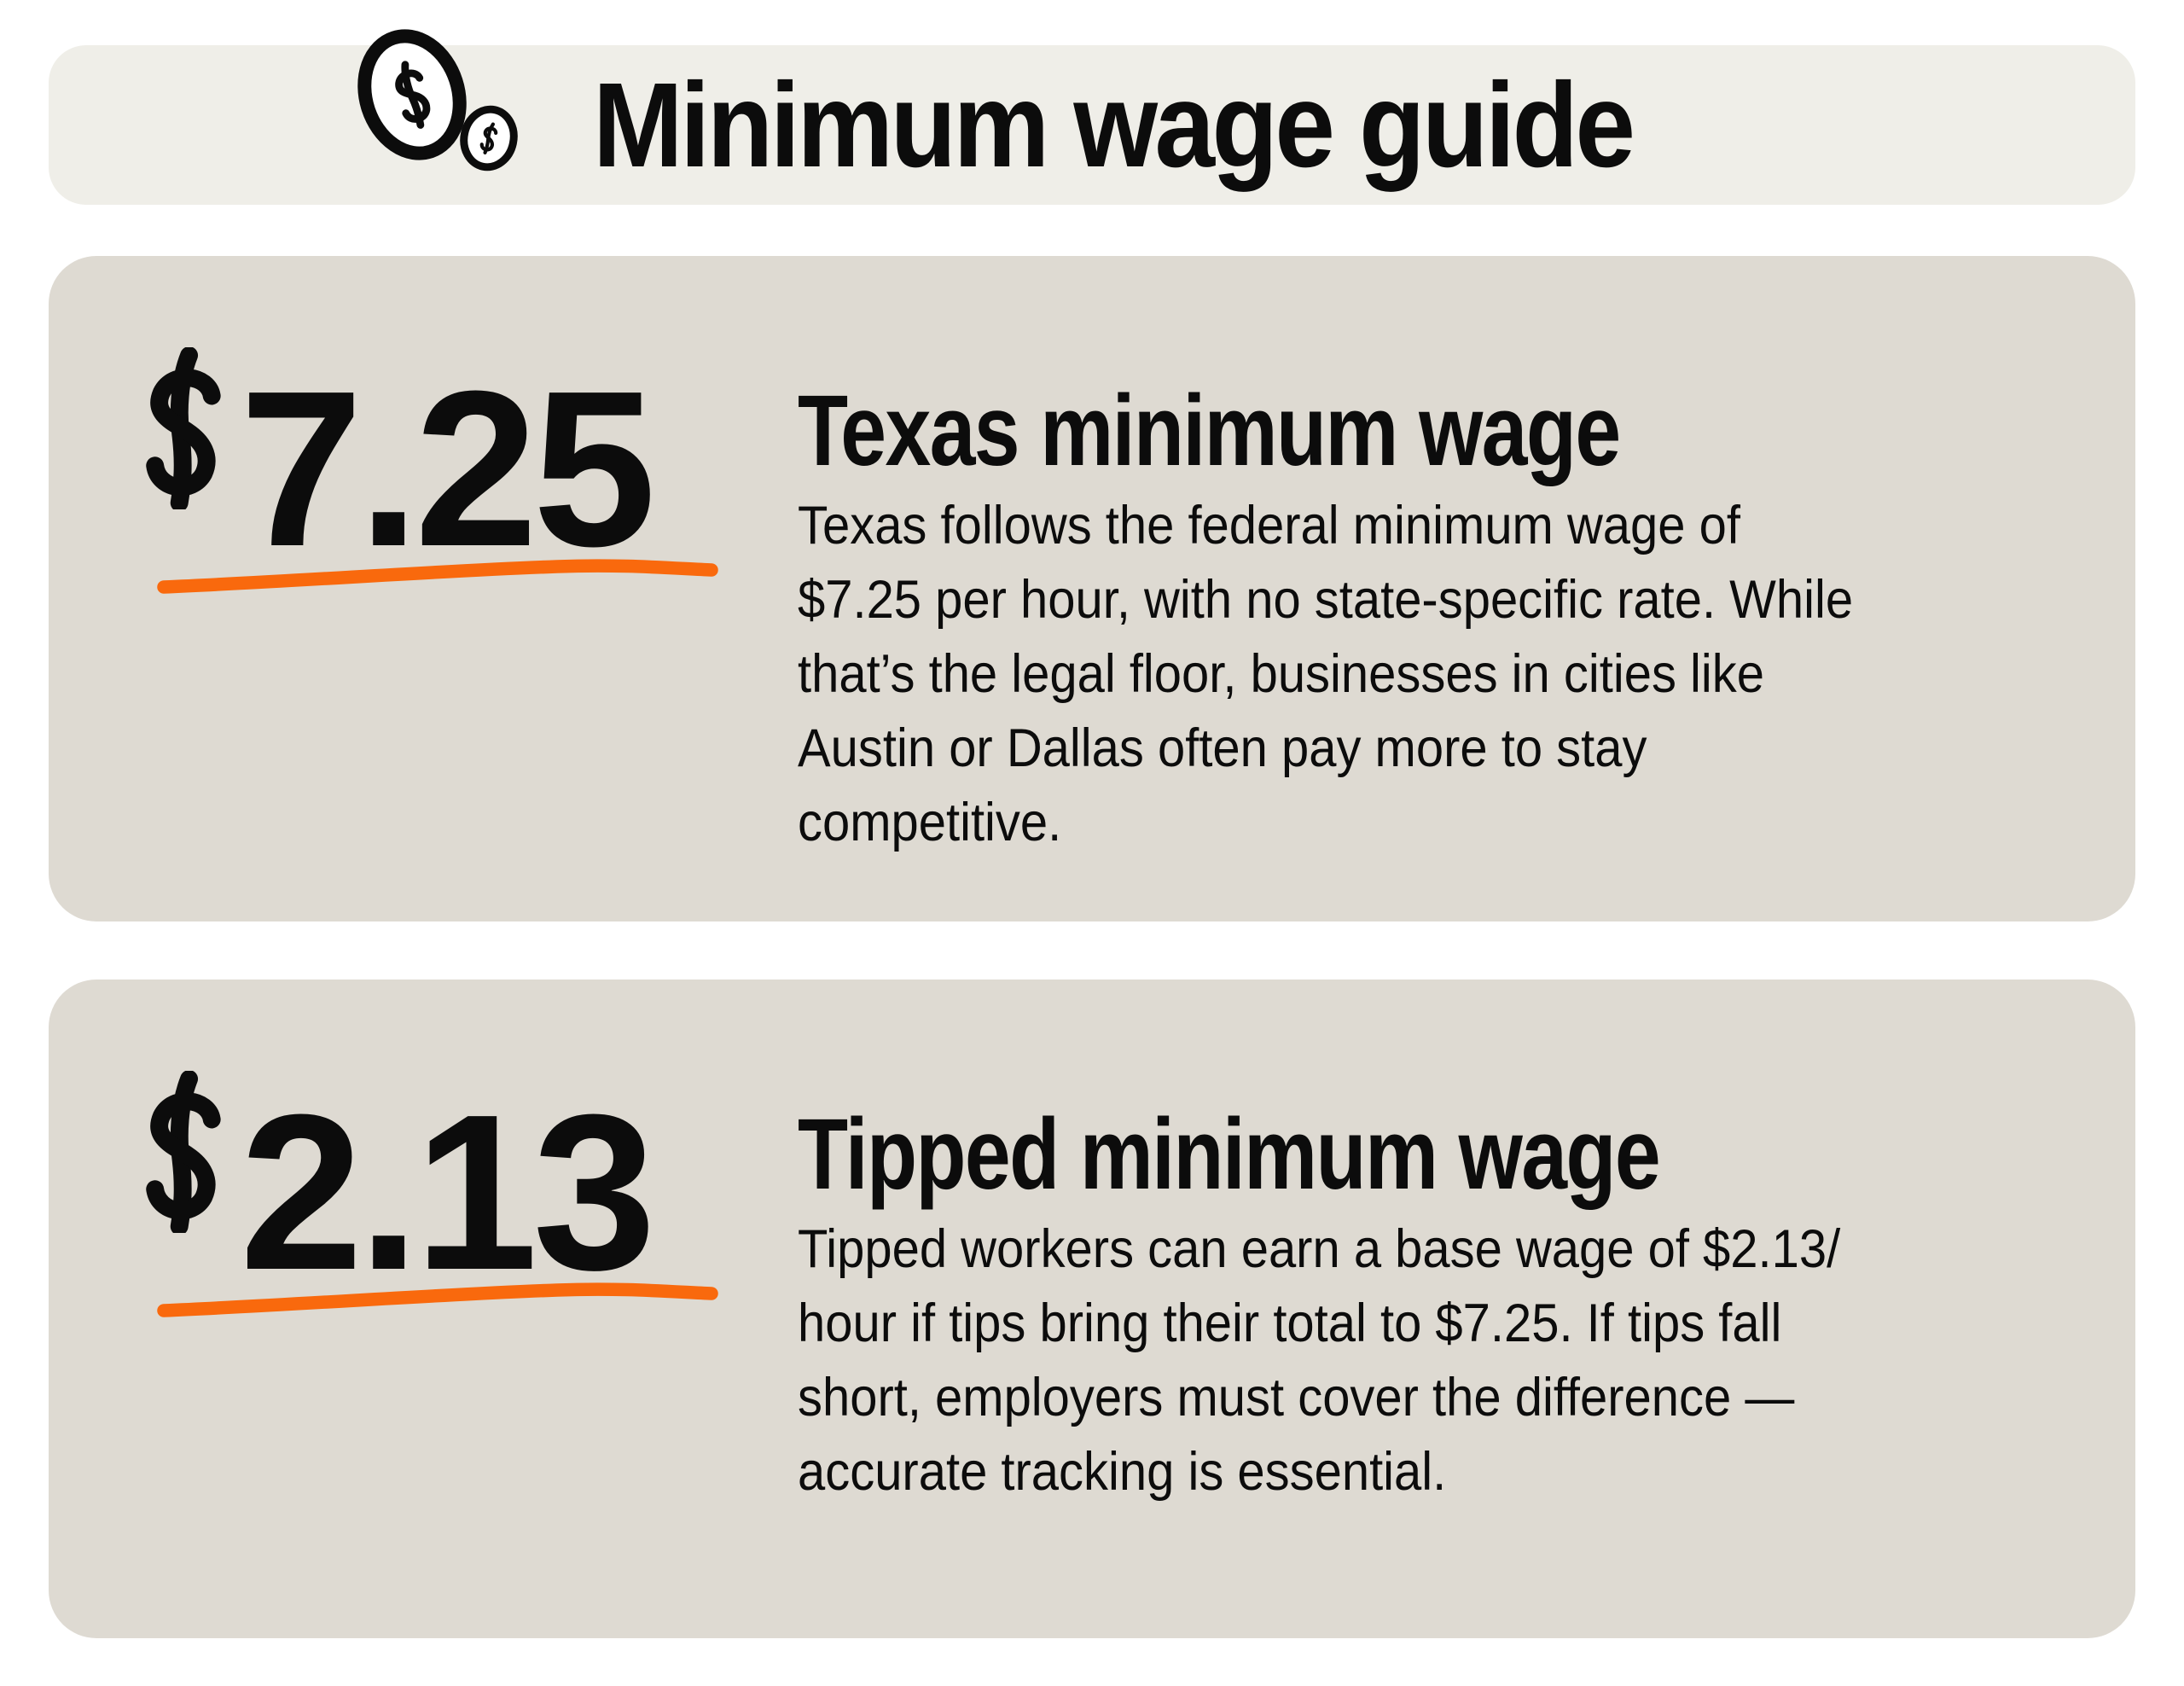 The image size is (2184, 1686). Describe the element at coordinates (1209, 431) in the screenshot. I see `card-heading: Texas minimum wage` at that location.